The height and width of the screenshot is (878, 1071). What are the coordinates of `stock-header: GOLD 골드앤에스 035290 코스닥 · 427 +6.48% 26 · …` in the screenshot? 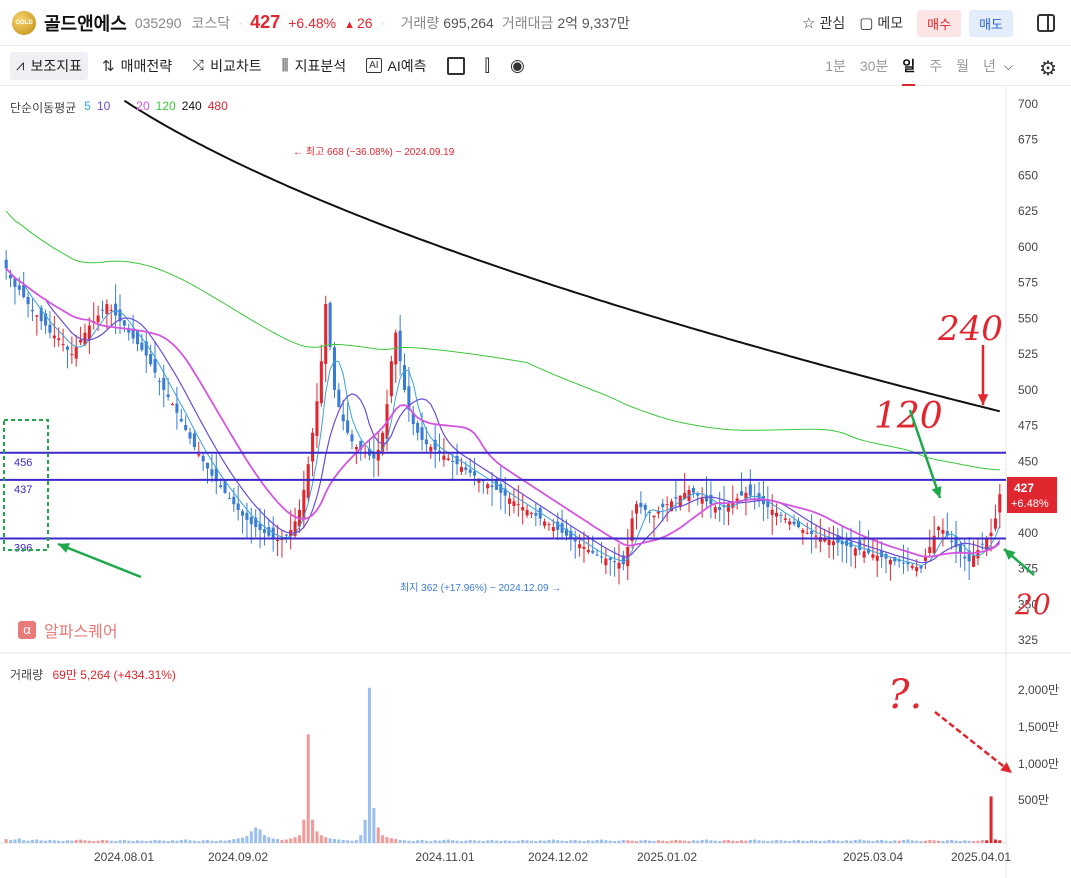 It's located at (535, 23).